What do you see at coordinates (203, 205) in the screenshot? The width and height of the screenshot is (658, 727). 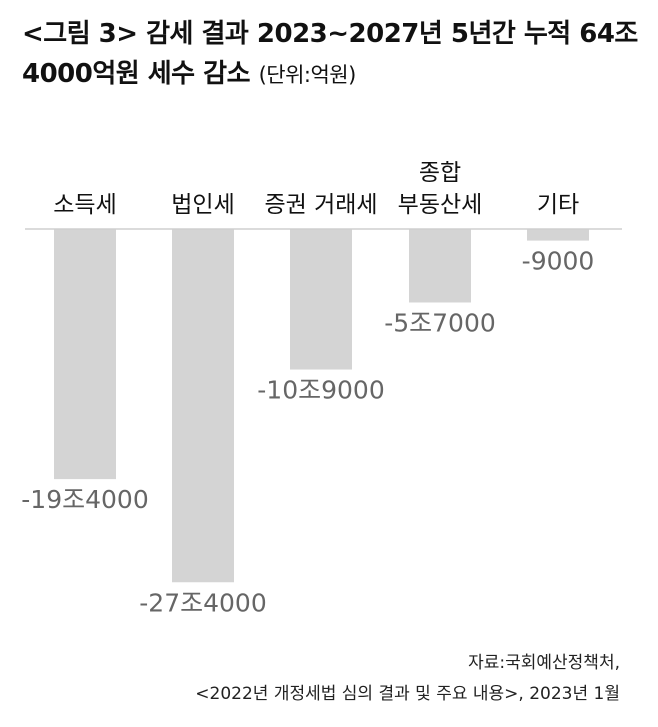 I see `category-label: 법인세` at bounding box center [203, 205].